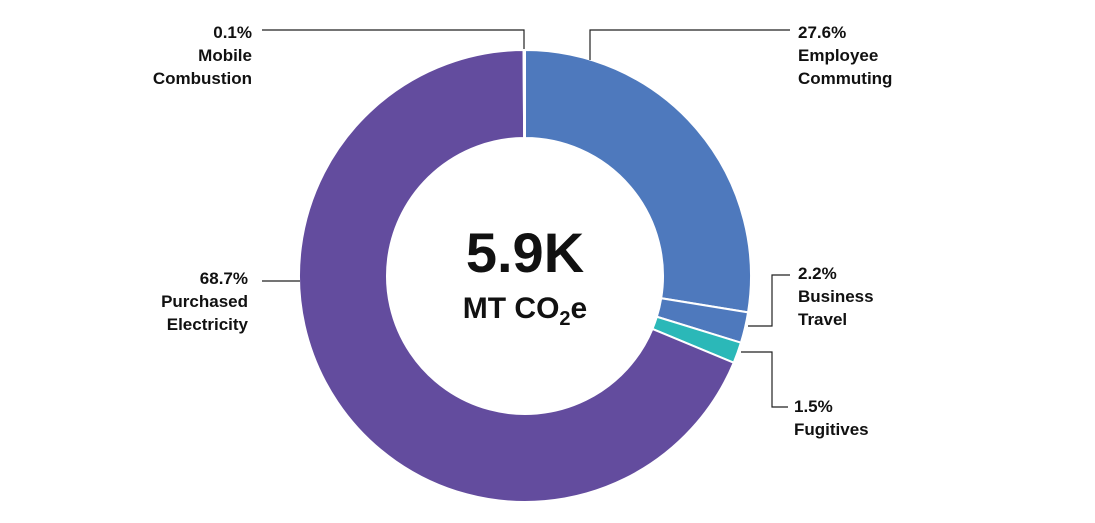 The width and height of the screenshot is (1095, 523). What do you see at coordinates (822, 319) in the screenshot?
I see `category-label: Travel` at bounding box center [822, 319].